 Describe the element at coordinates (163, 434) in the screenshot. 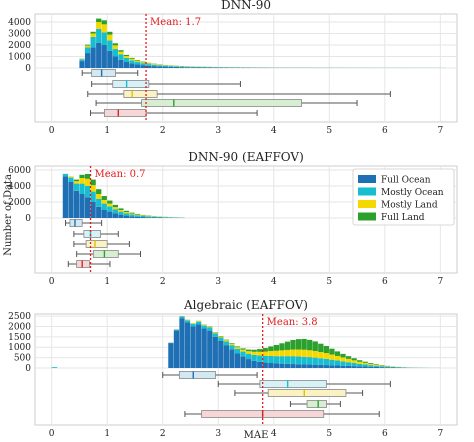

I see `x-tick-label: 2` at that location.